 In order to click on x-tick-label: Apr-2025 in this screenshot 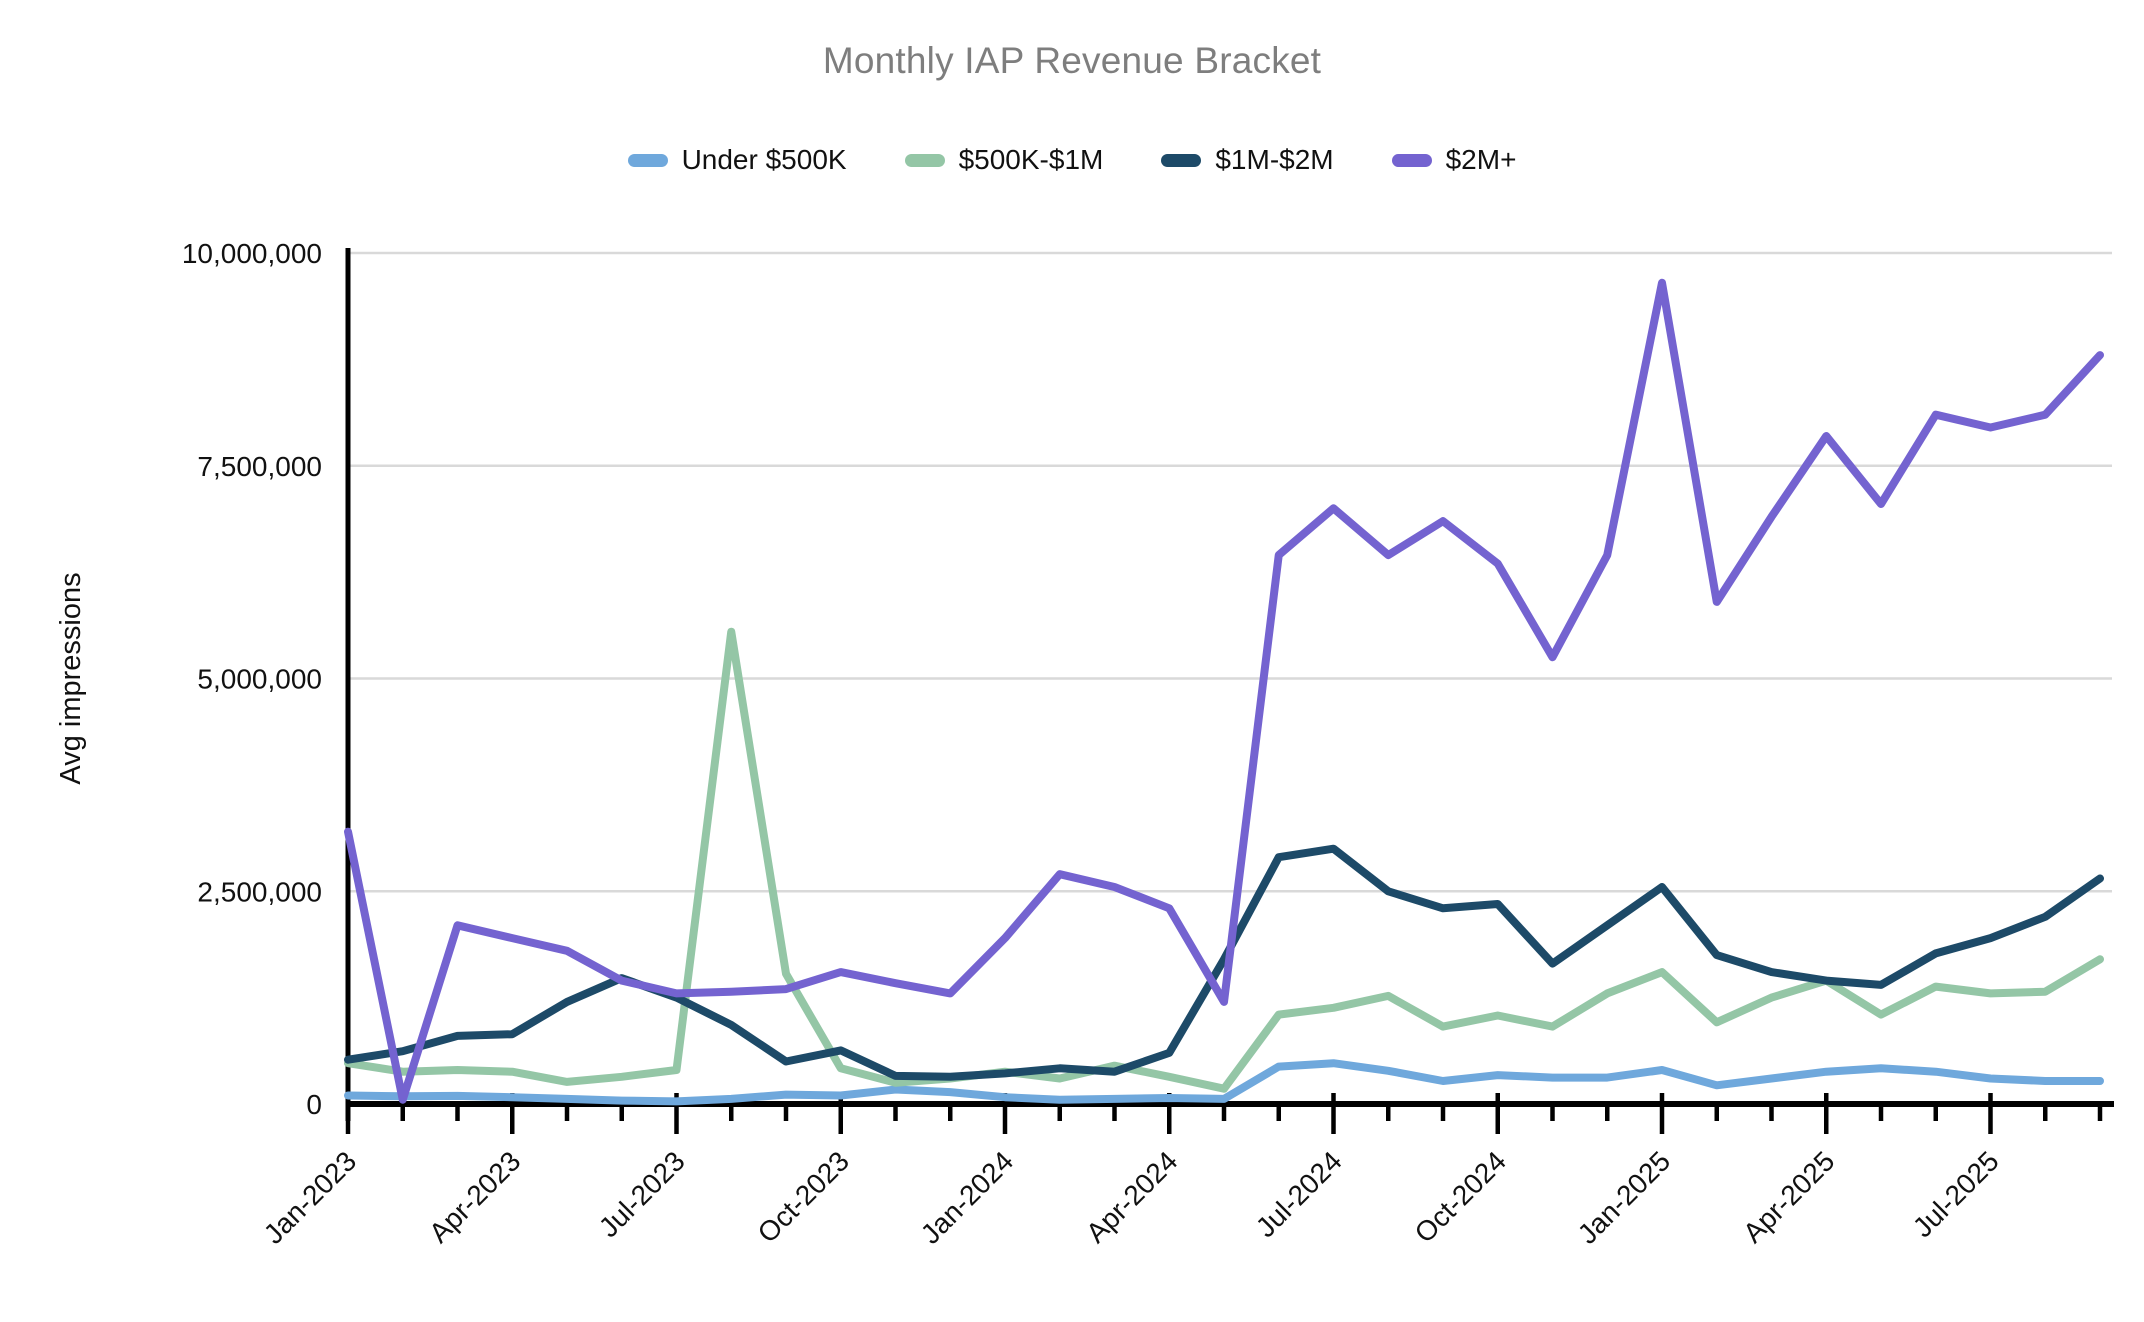, I will do `click(1788, 1196)`.